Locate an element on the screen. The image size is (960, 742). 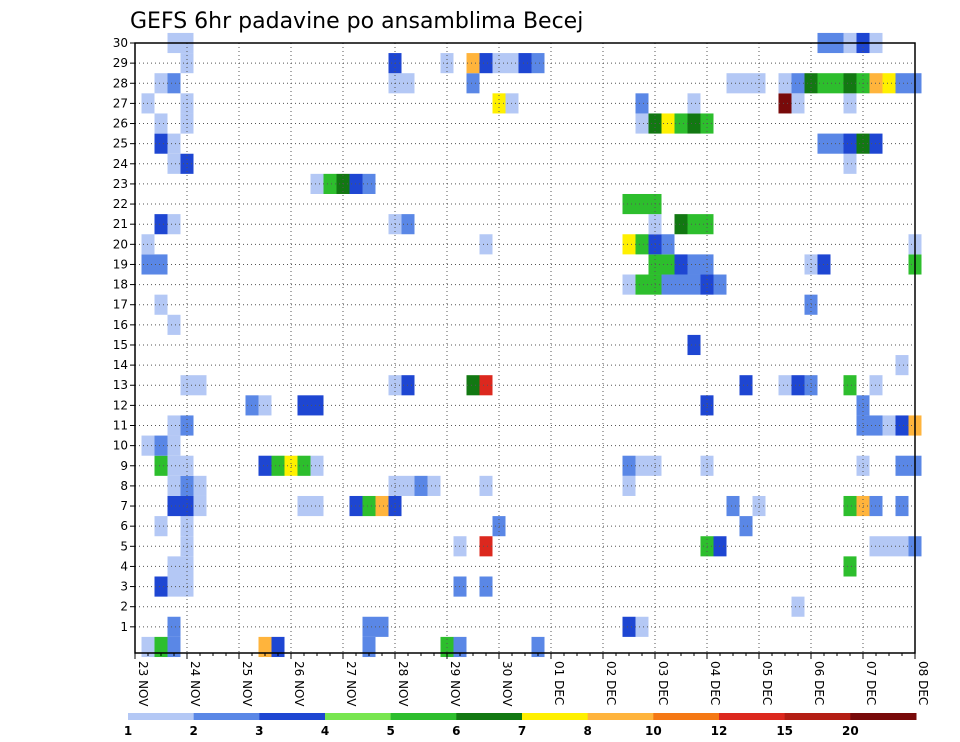
x-tick-label: 01 DEC is located at coordinates (559, 683).